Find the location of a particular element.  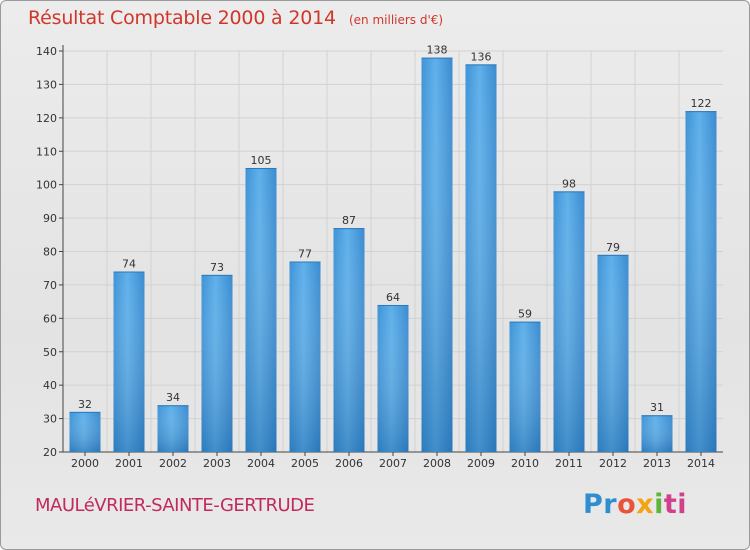

logo-part-3: x is located at coordinates (645, 504).